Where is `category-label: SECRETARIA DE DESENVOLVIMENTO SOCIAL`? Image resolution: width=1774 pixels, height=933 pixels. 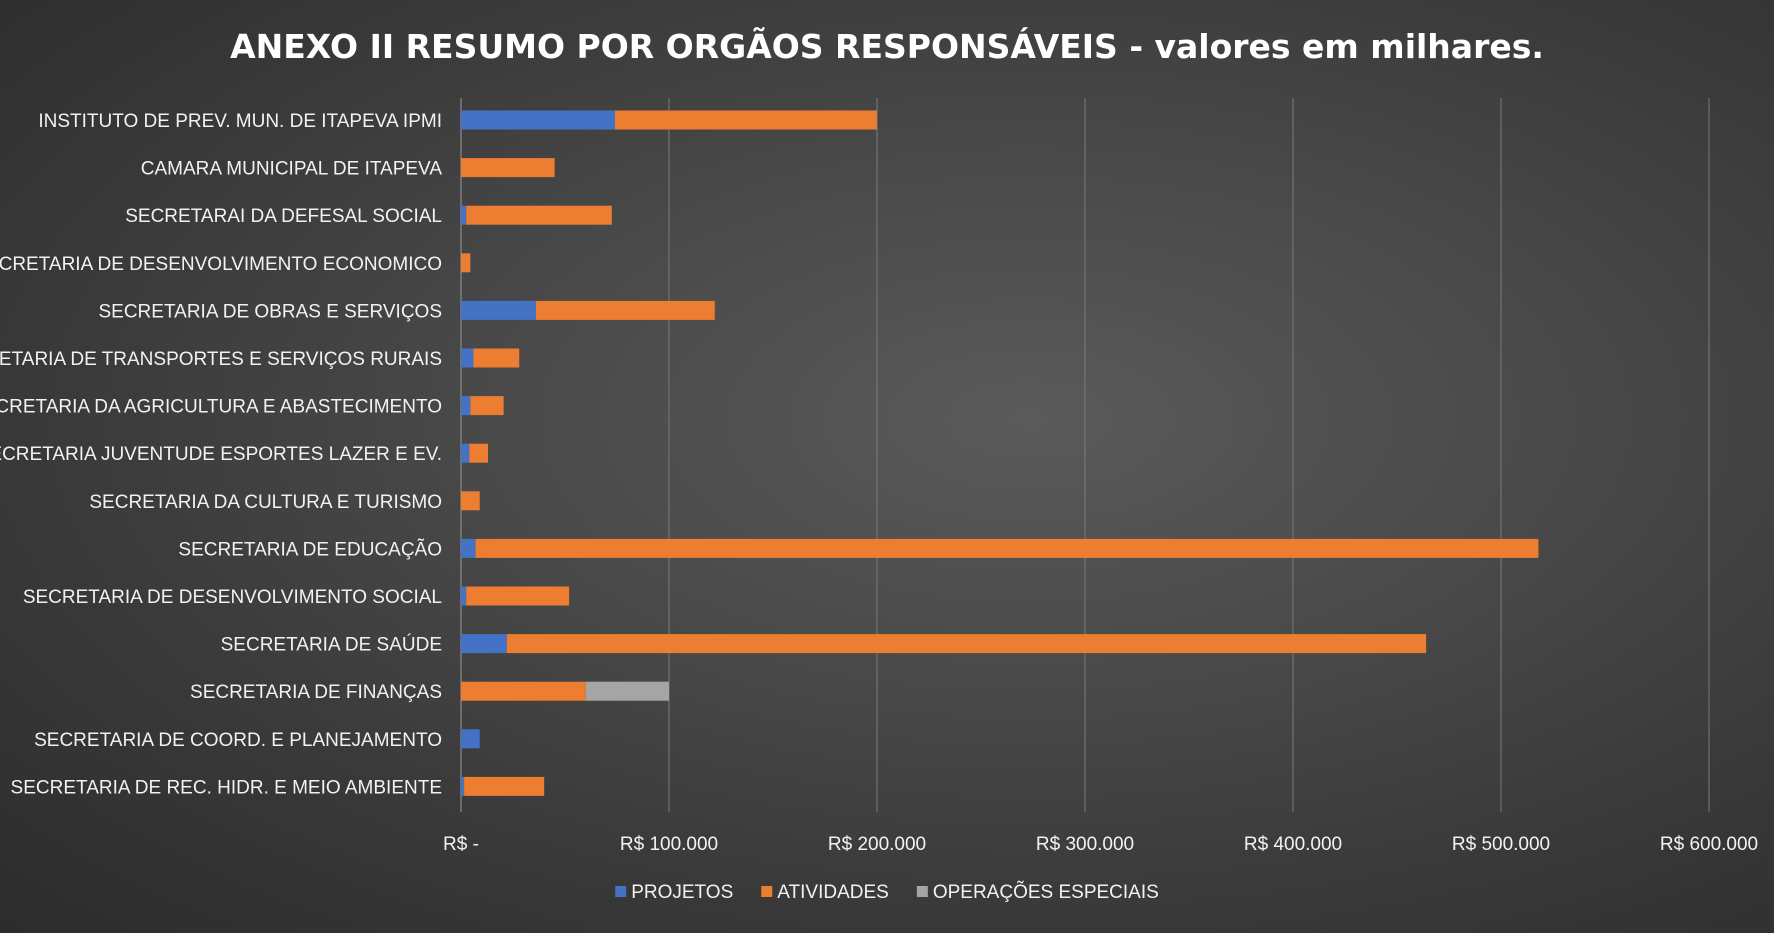 category-label: SECRETARIA DE DESENVOLVIMENTO SOCIAL is located at coordinates (232, 597).